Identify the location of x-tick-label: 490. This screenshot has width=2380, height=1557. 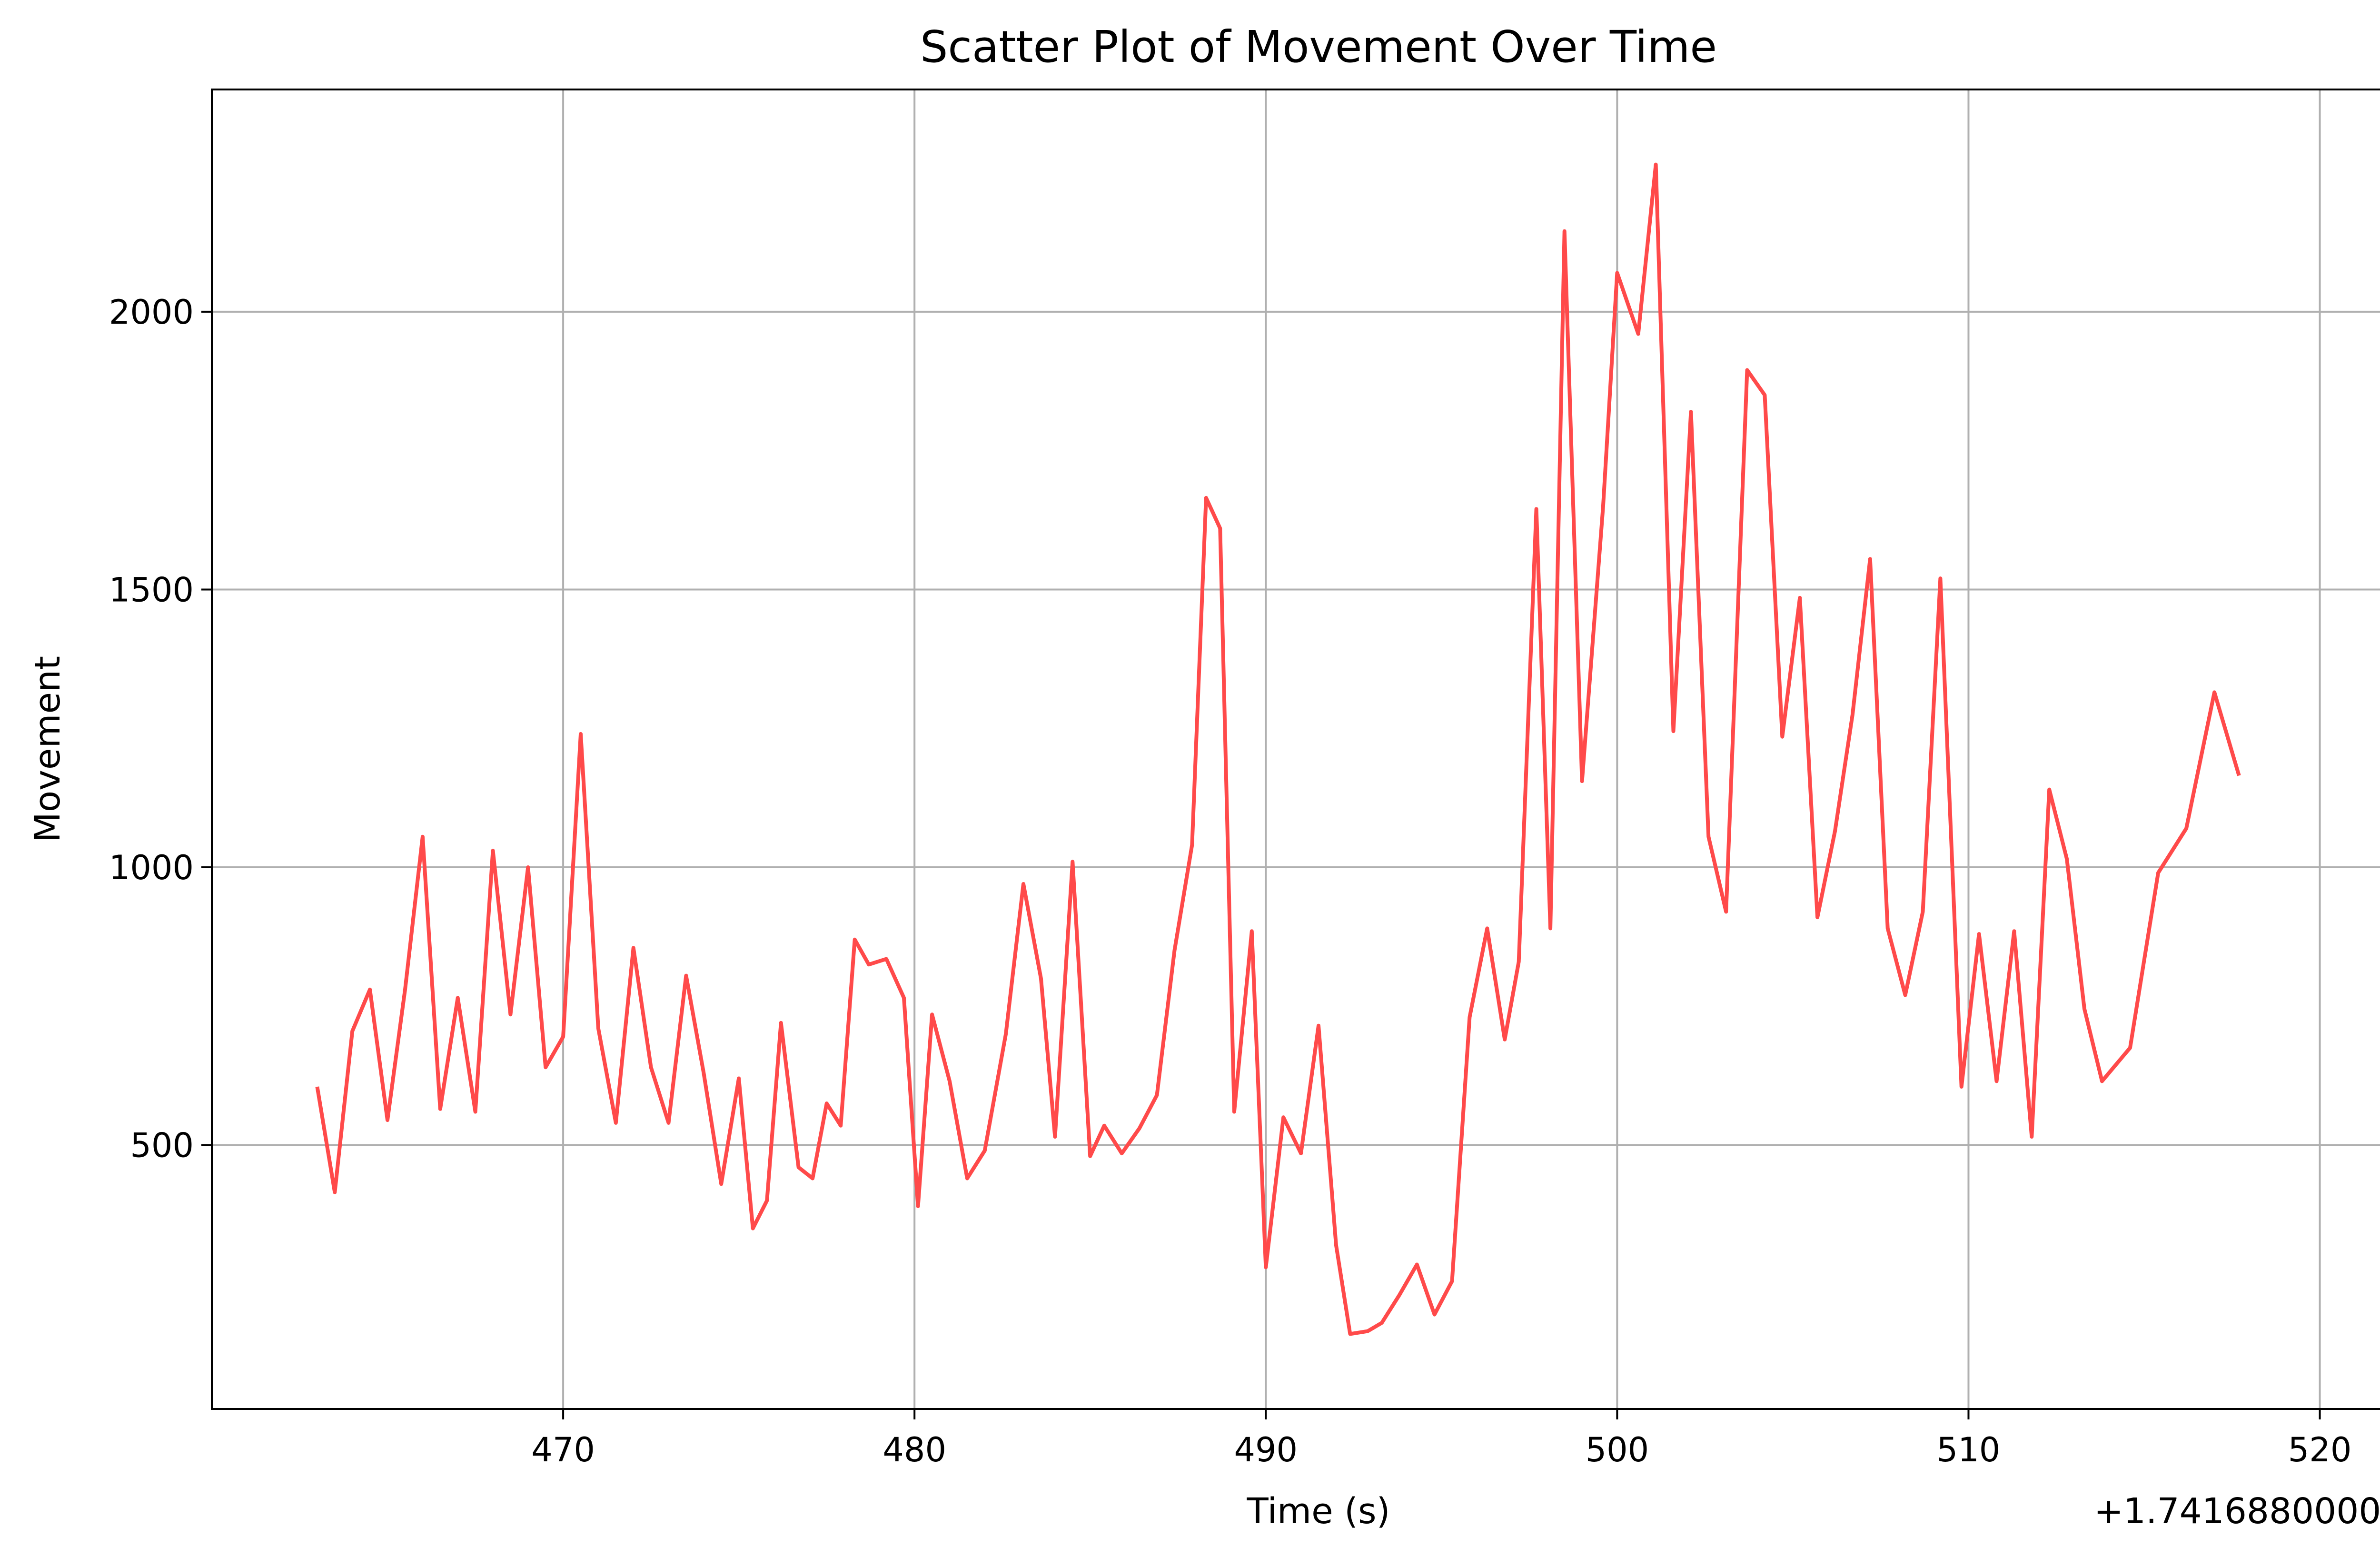
(1266, 1450).